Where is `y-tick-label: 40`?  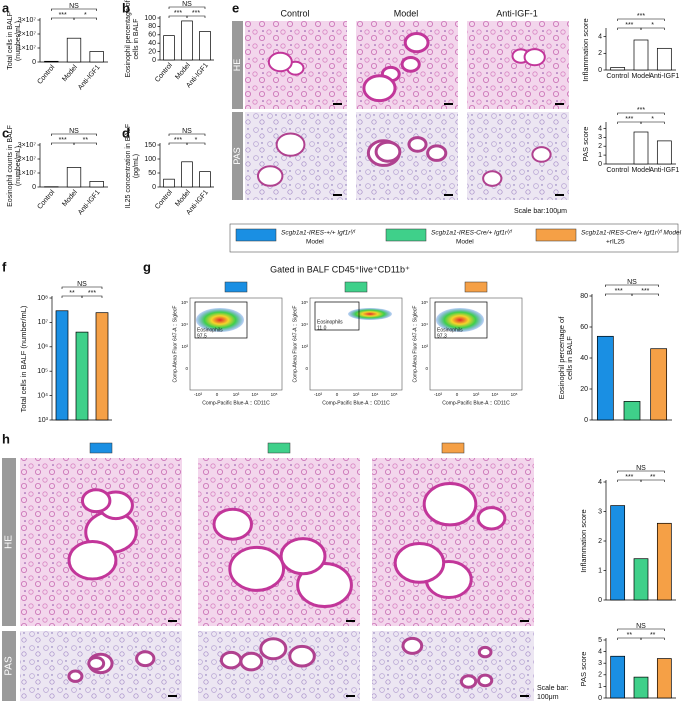 y-tick-label: 40 is located at coordinates (152, 43).